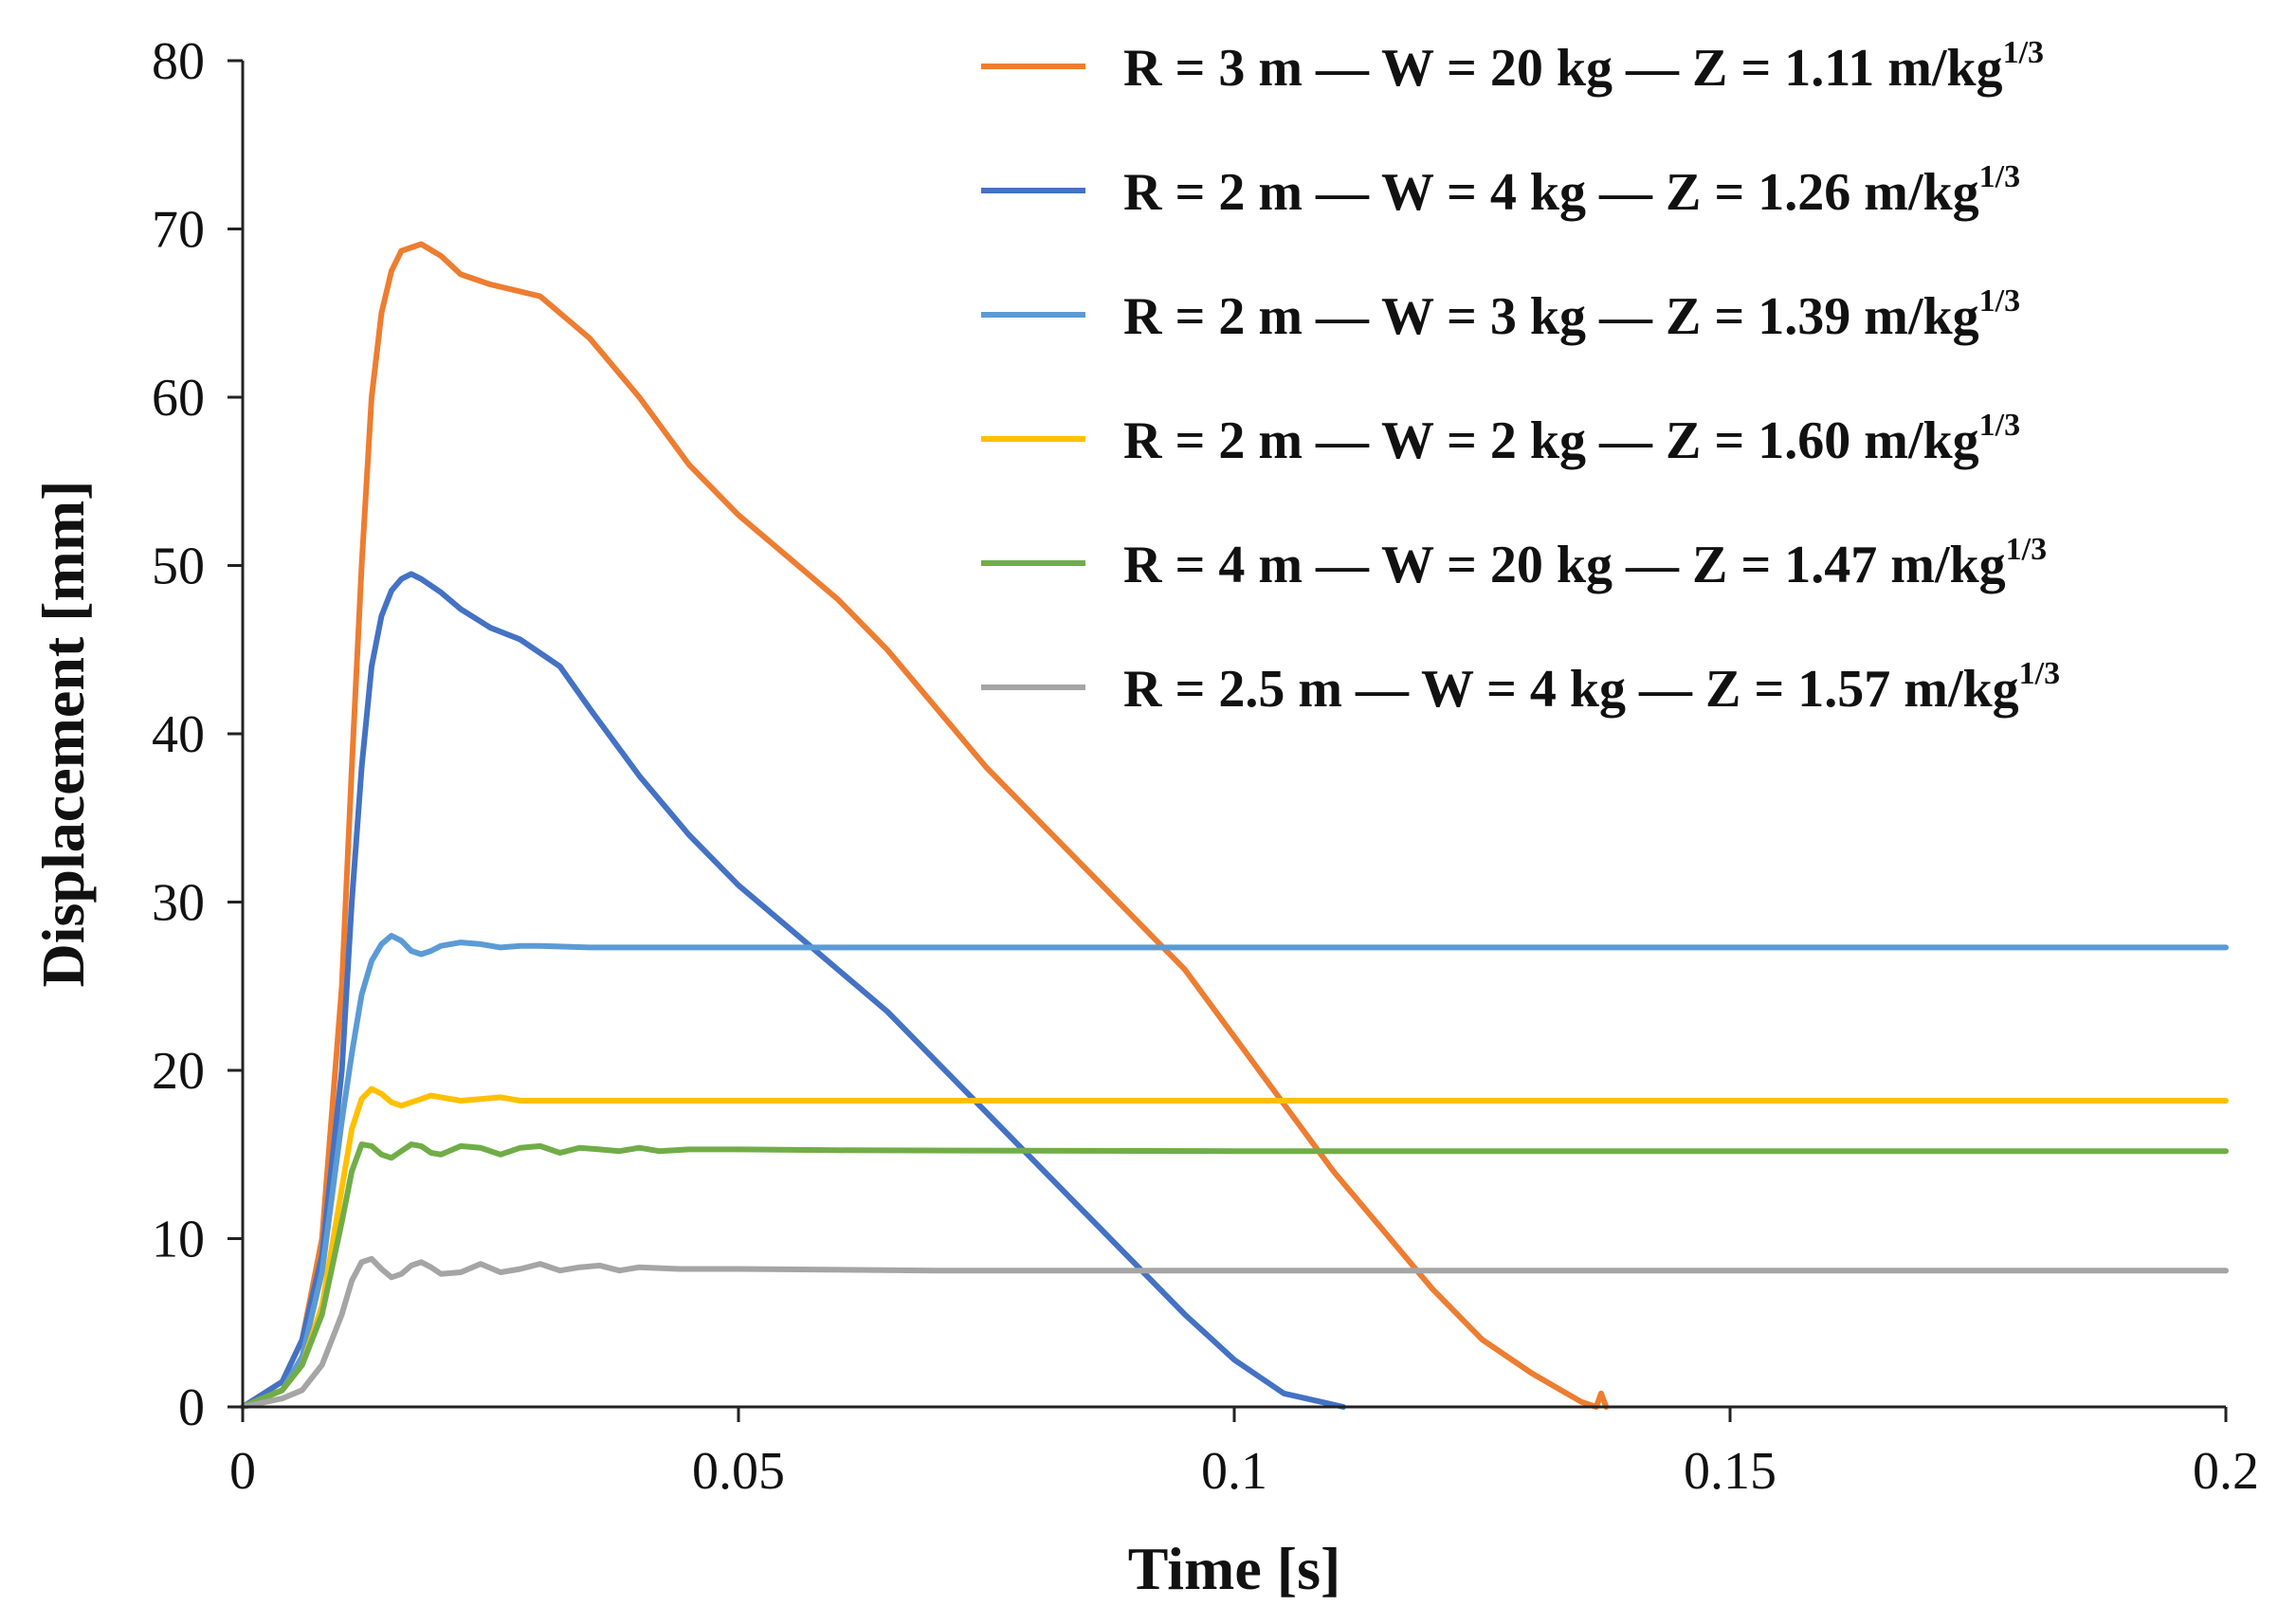 The width and height of the screenshot is (2278, 1624). I want to click on legend-entry: R = 4 m — W = 20 kg — Z = 1.47 m/kg1/3, so click(1514, 563).